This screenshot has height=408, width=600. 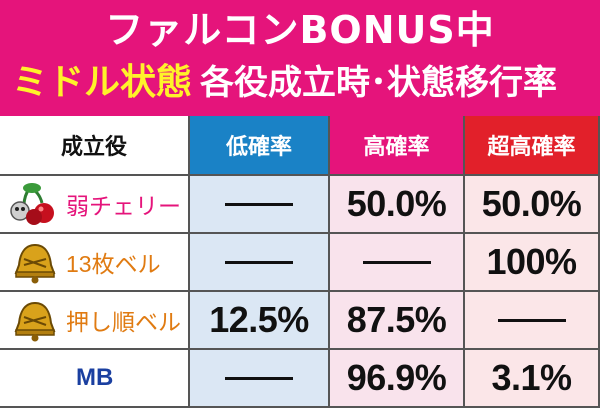 I want to click on subtitle-description: 各役成立時･状態移行率, so click(x=378, y=83).